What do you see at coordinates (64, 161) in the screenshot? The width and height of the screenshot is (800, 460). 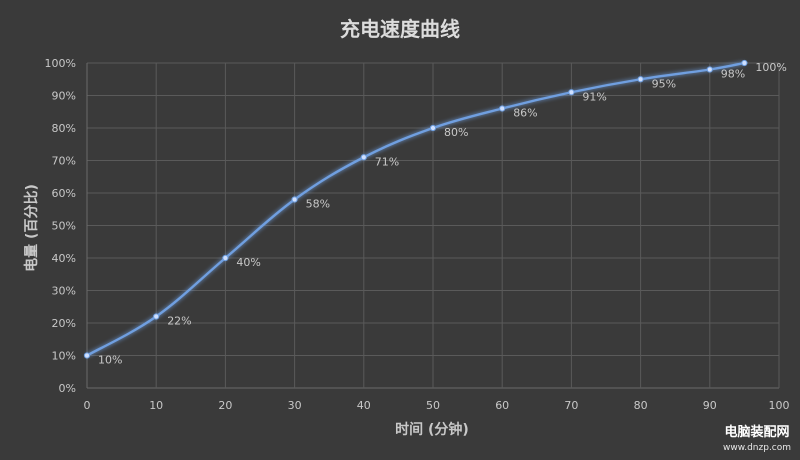 I see `y-tick-label: 70%` at bounding box center [64, 161].